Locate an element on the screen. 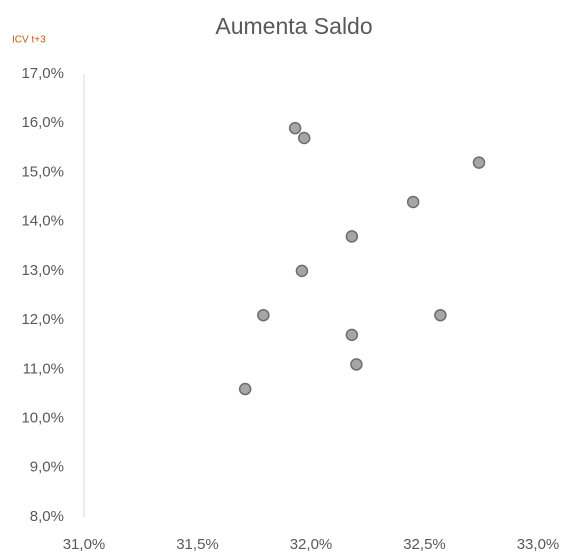 This screenshot has width=568, height=555. y-tick-label: 12,0% is located at coordinates (42, 319).